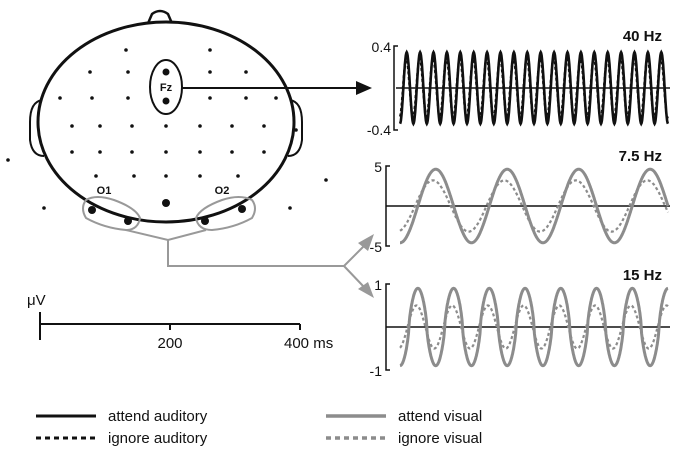  I want to click on occipital-fork, so click(354, 266).